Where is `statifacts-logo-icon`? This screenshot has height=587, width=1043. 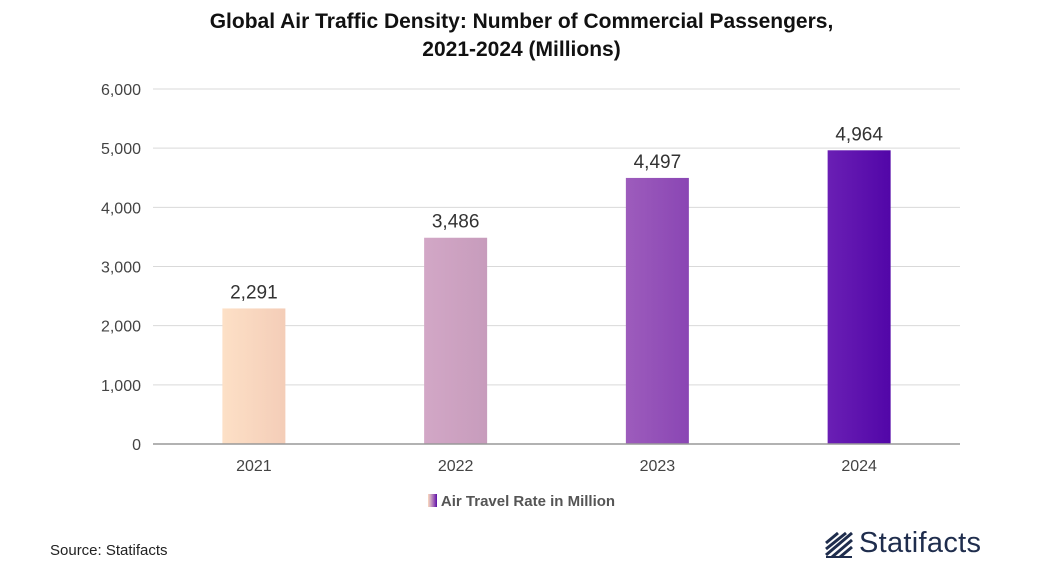 statifacts-logo-icon is located at coordinates (839, 543).